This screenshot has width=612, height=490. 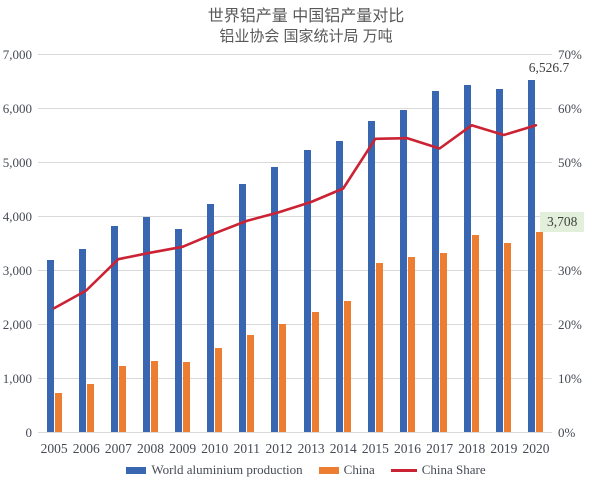 What do you see at coordinates (154, 396) in the screenshot?
I see `china-bar-2008` at bounding box center [154, 396].